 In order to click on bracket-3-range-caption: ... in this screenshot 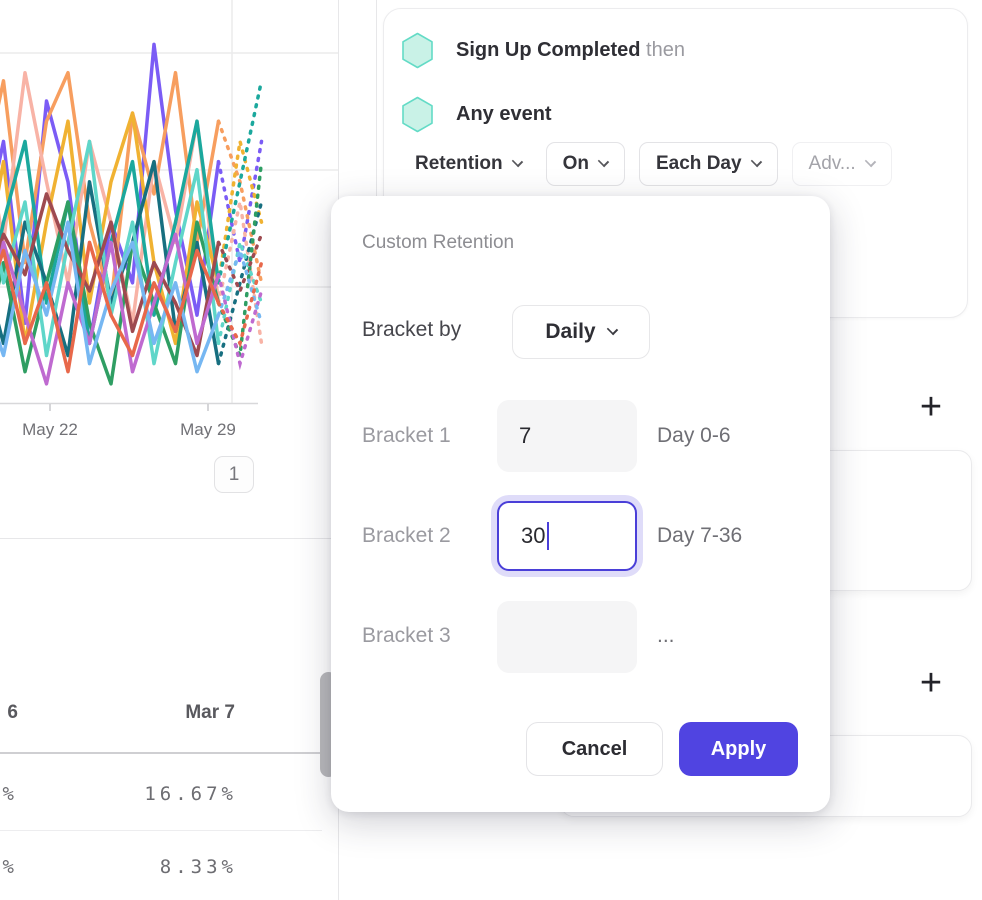, I will do `click(666, 635)`.